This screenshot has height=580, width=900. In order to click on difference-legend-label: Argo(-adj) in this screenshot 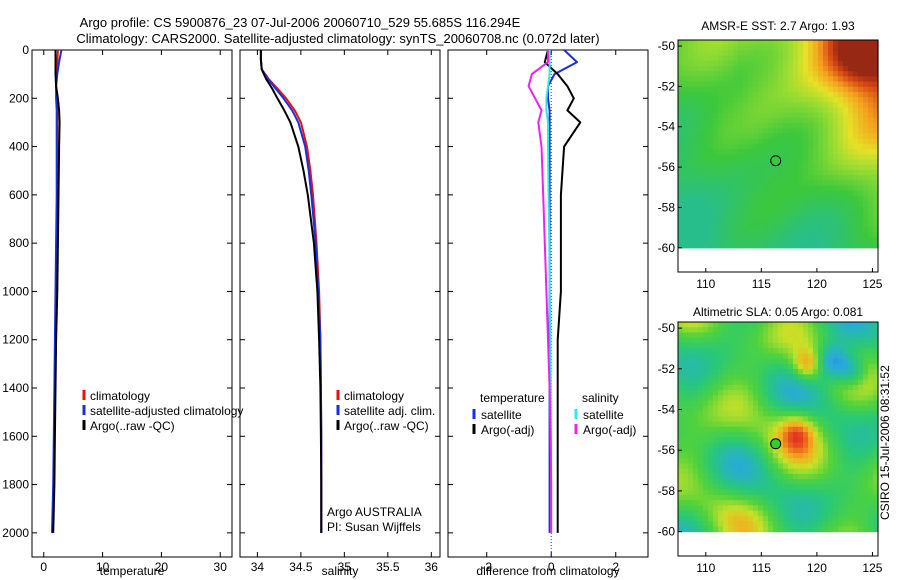, I will do `click(609, 430)`.